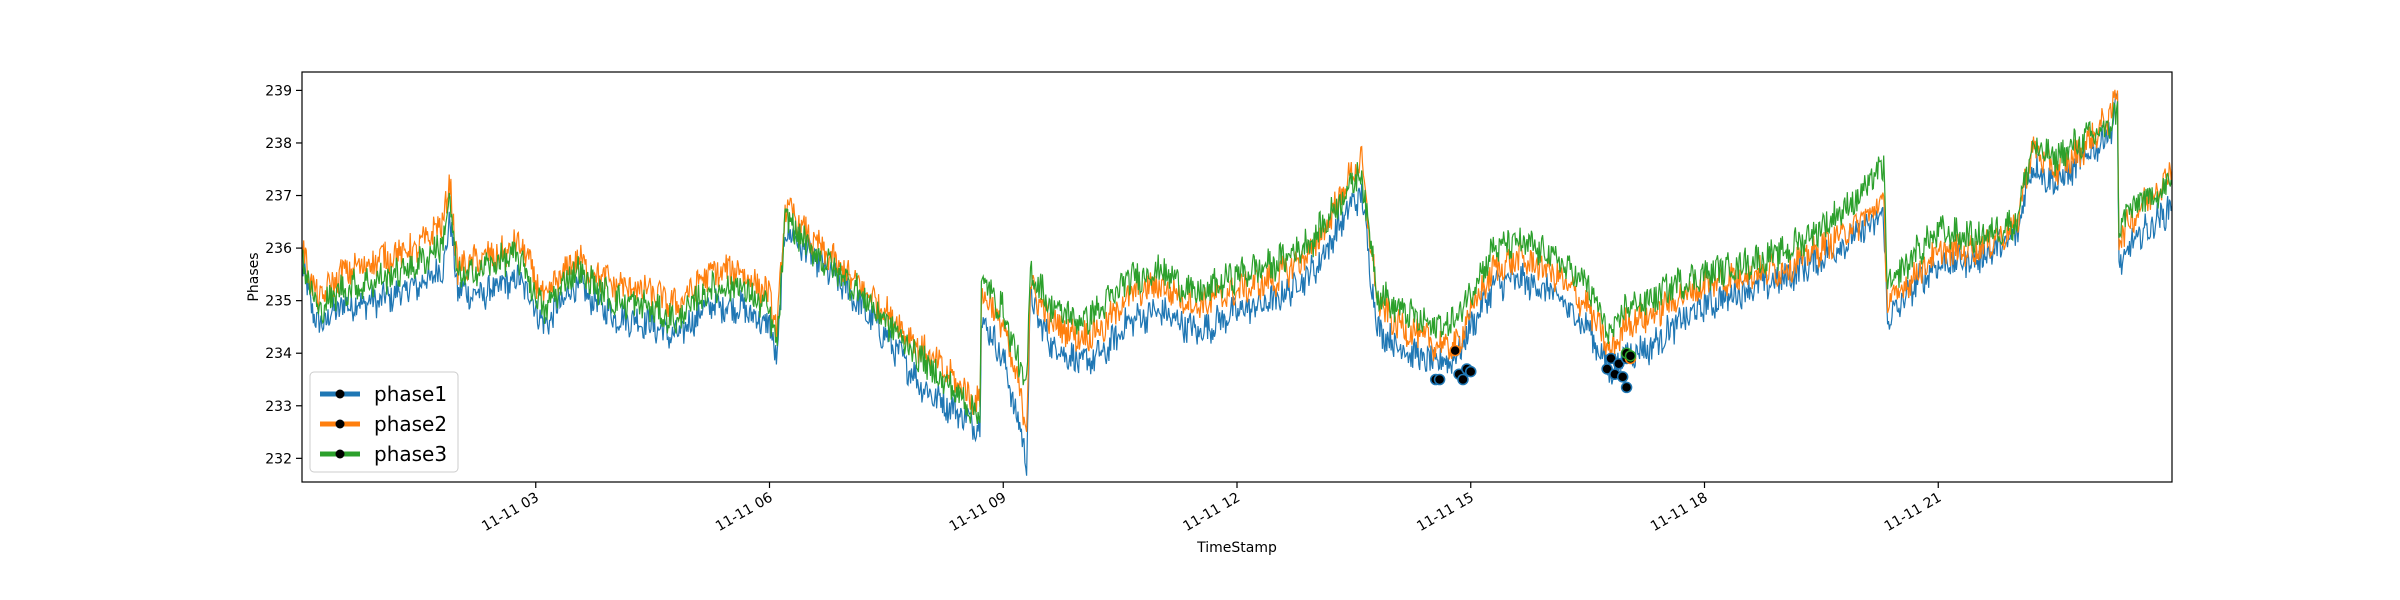 The height and width of the screenshot is (600, 2400). What do you see at coordinates (278, 459) in the screenshot?
I see `y-tick-label: 232` at bounding box center [278, 459].